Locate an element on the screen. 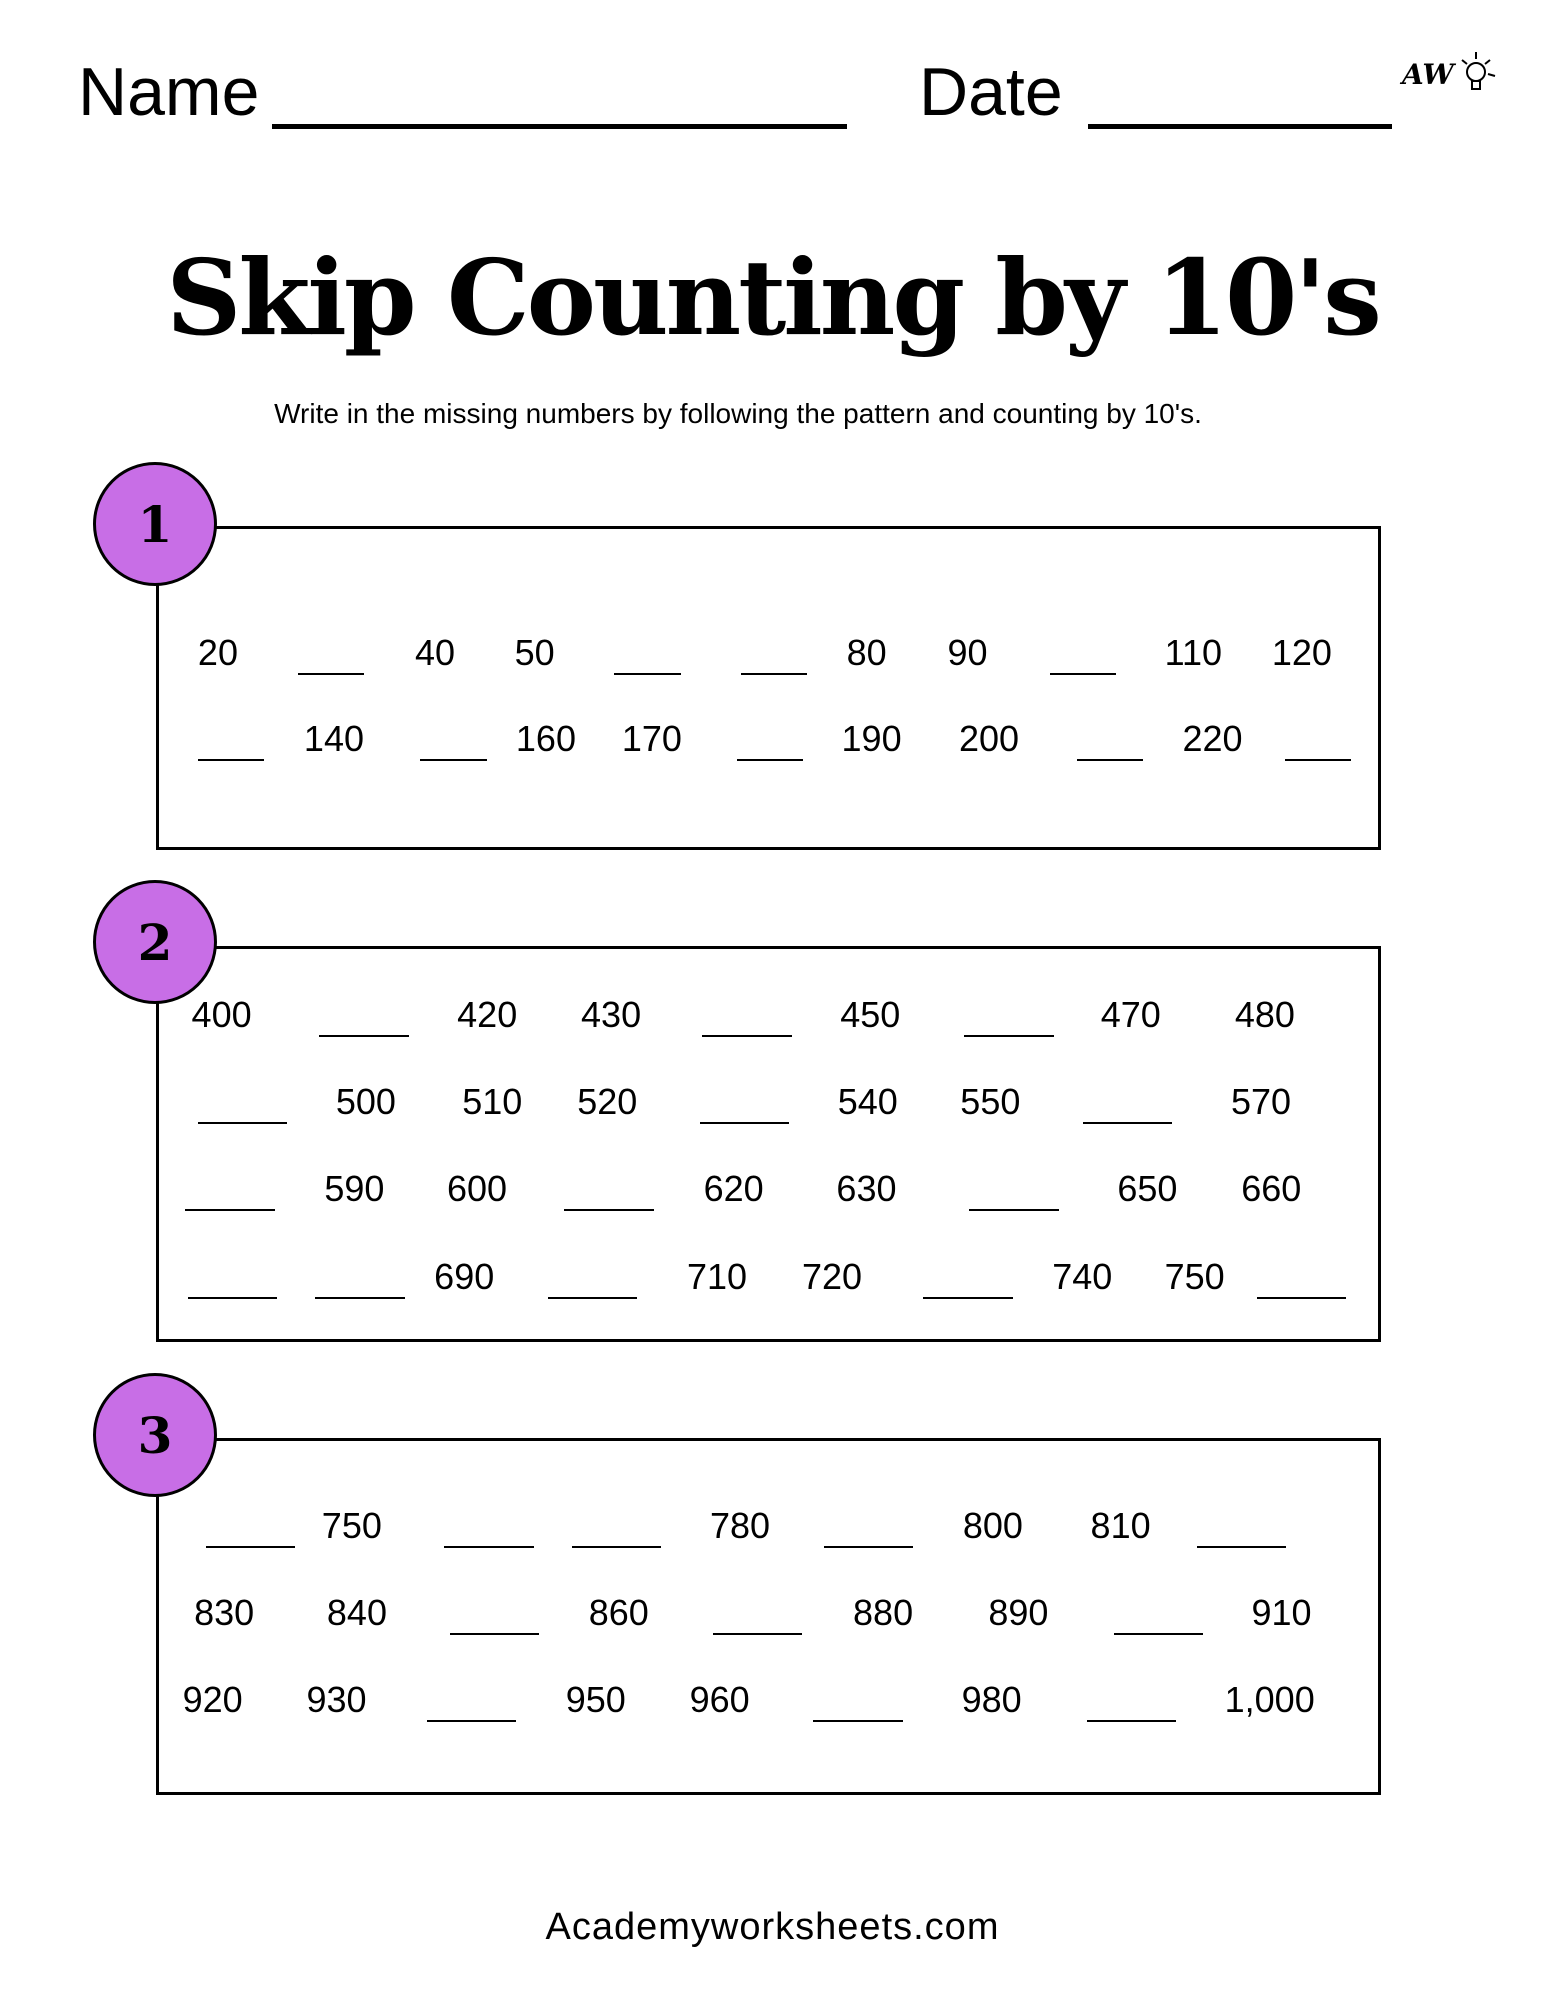 The height and width of the screenshot is (2000, 1545). sequence-number: 710 is located at coordinates (717, 1276).